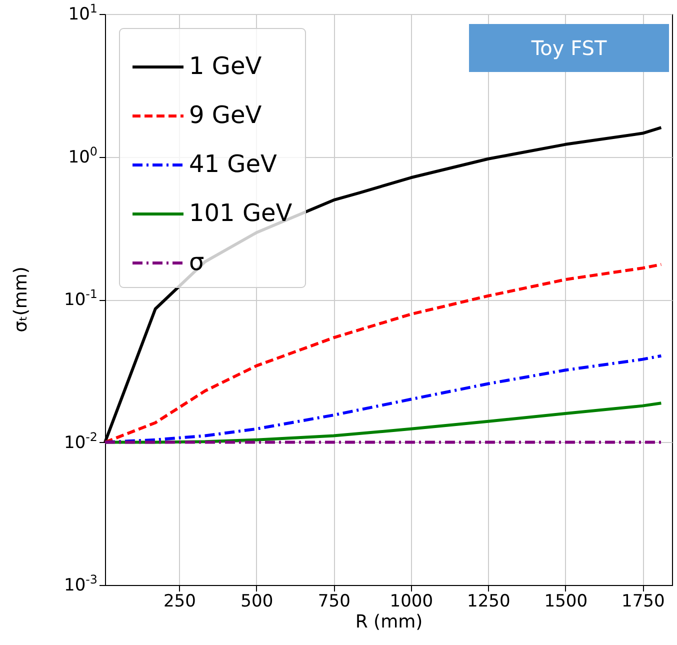 This screenshot has width=677, height=645. Describe the element at coordinates (257, 602) in the screenshot. I see `x-tick-label: 500` at that location.